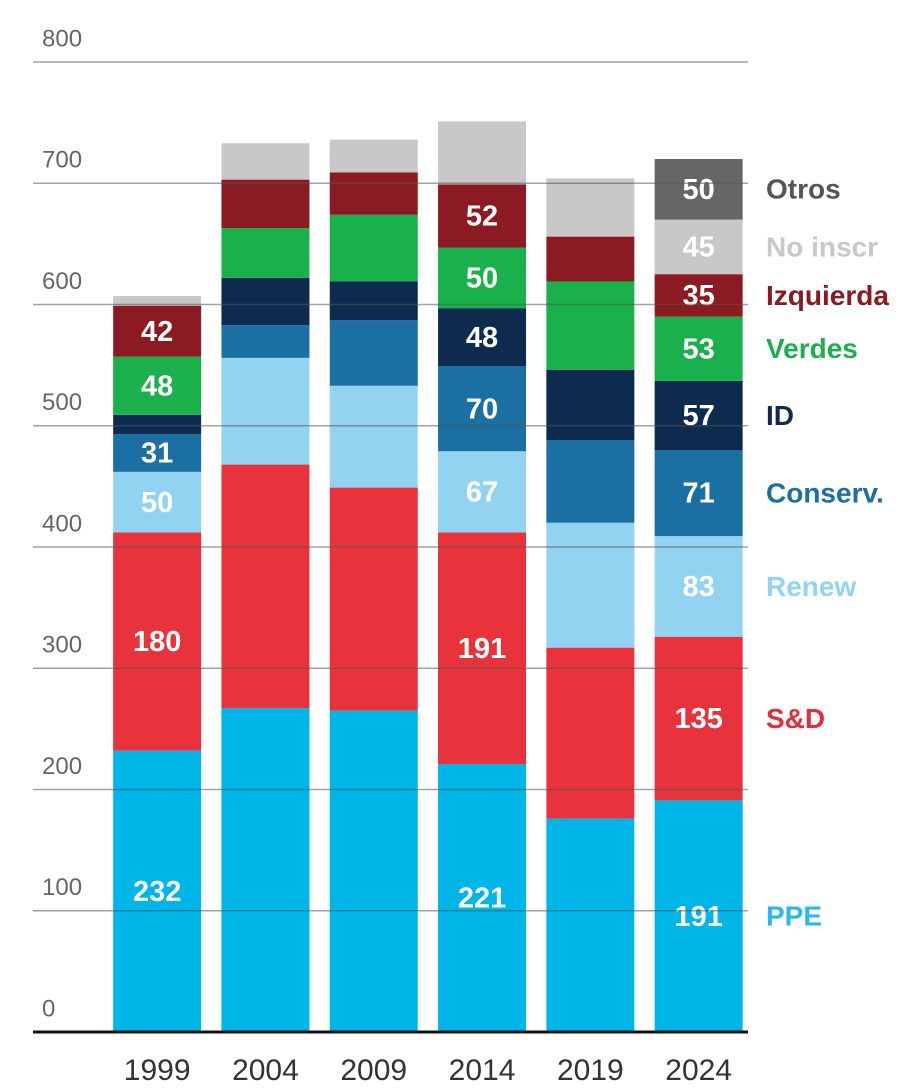  I want to click on legend-label: Otros, so click(803, 189).